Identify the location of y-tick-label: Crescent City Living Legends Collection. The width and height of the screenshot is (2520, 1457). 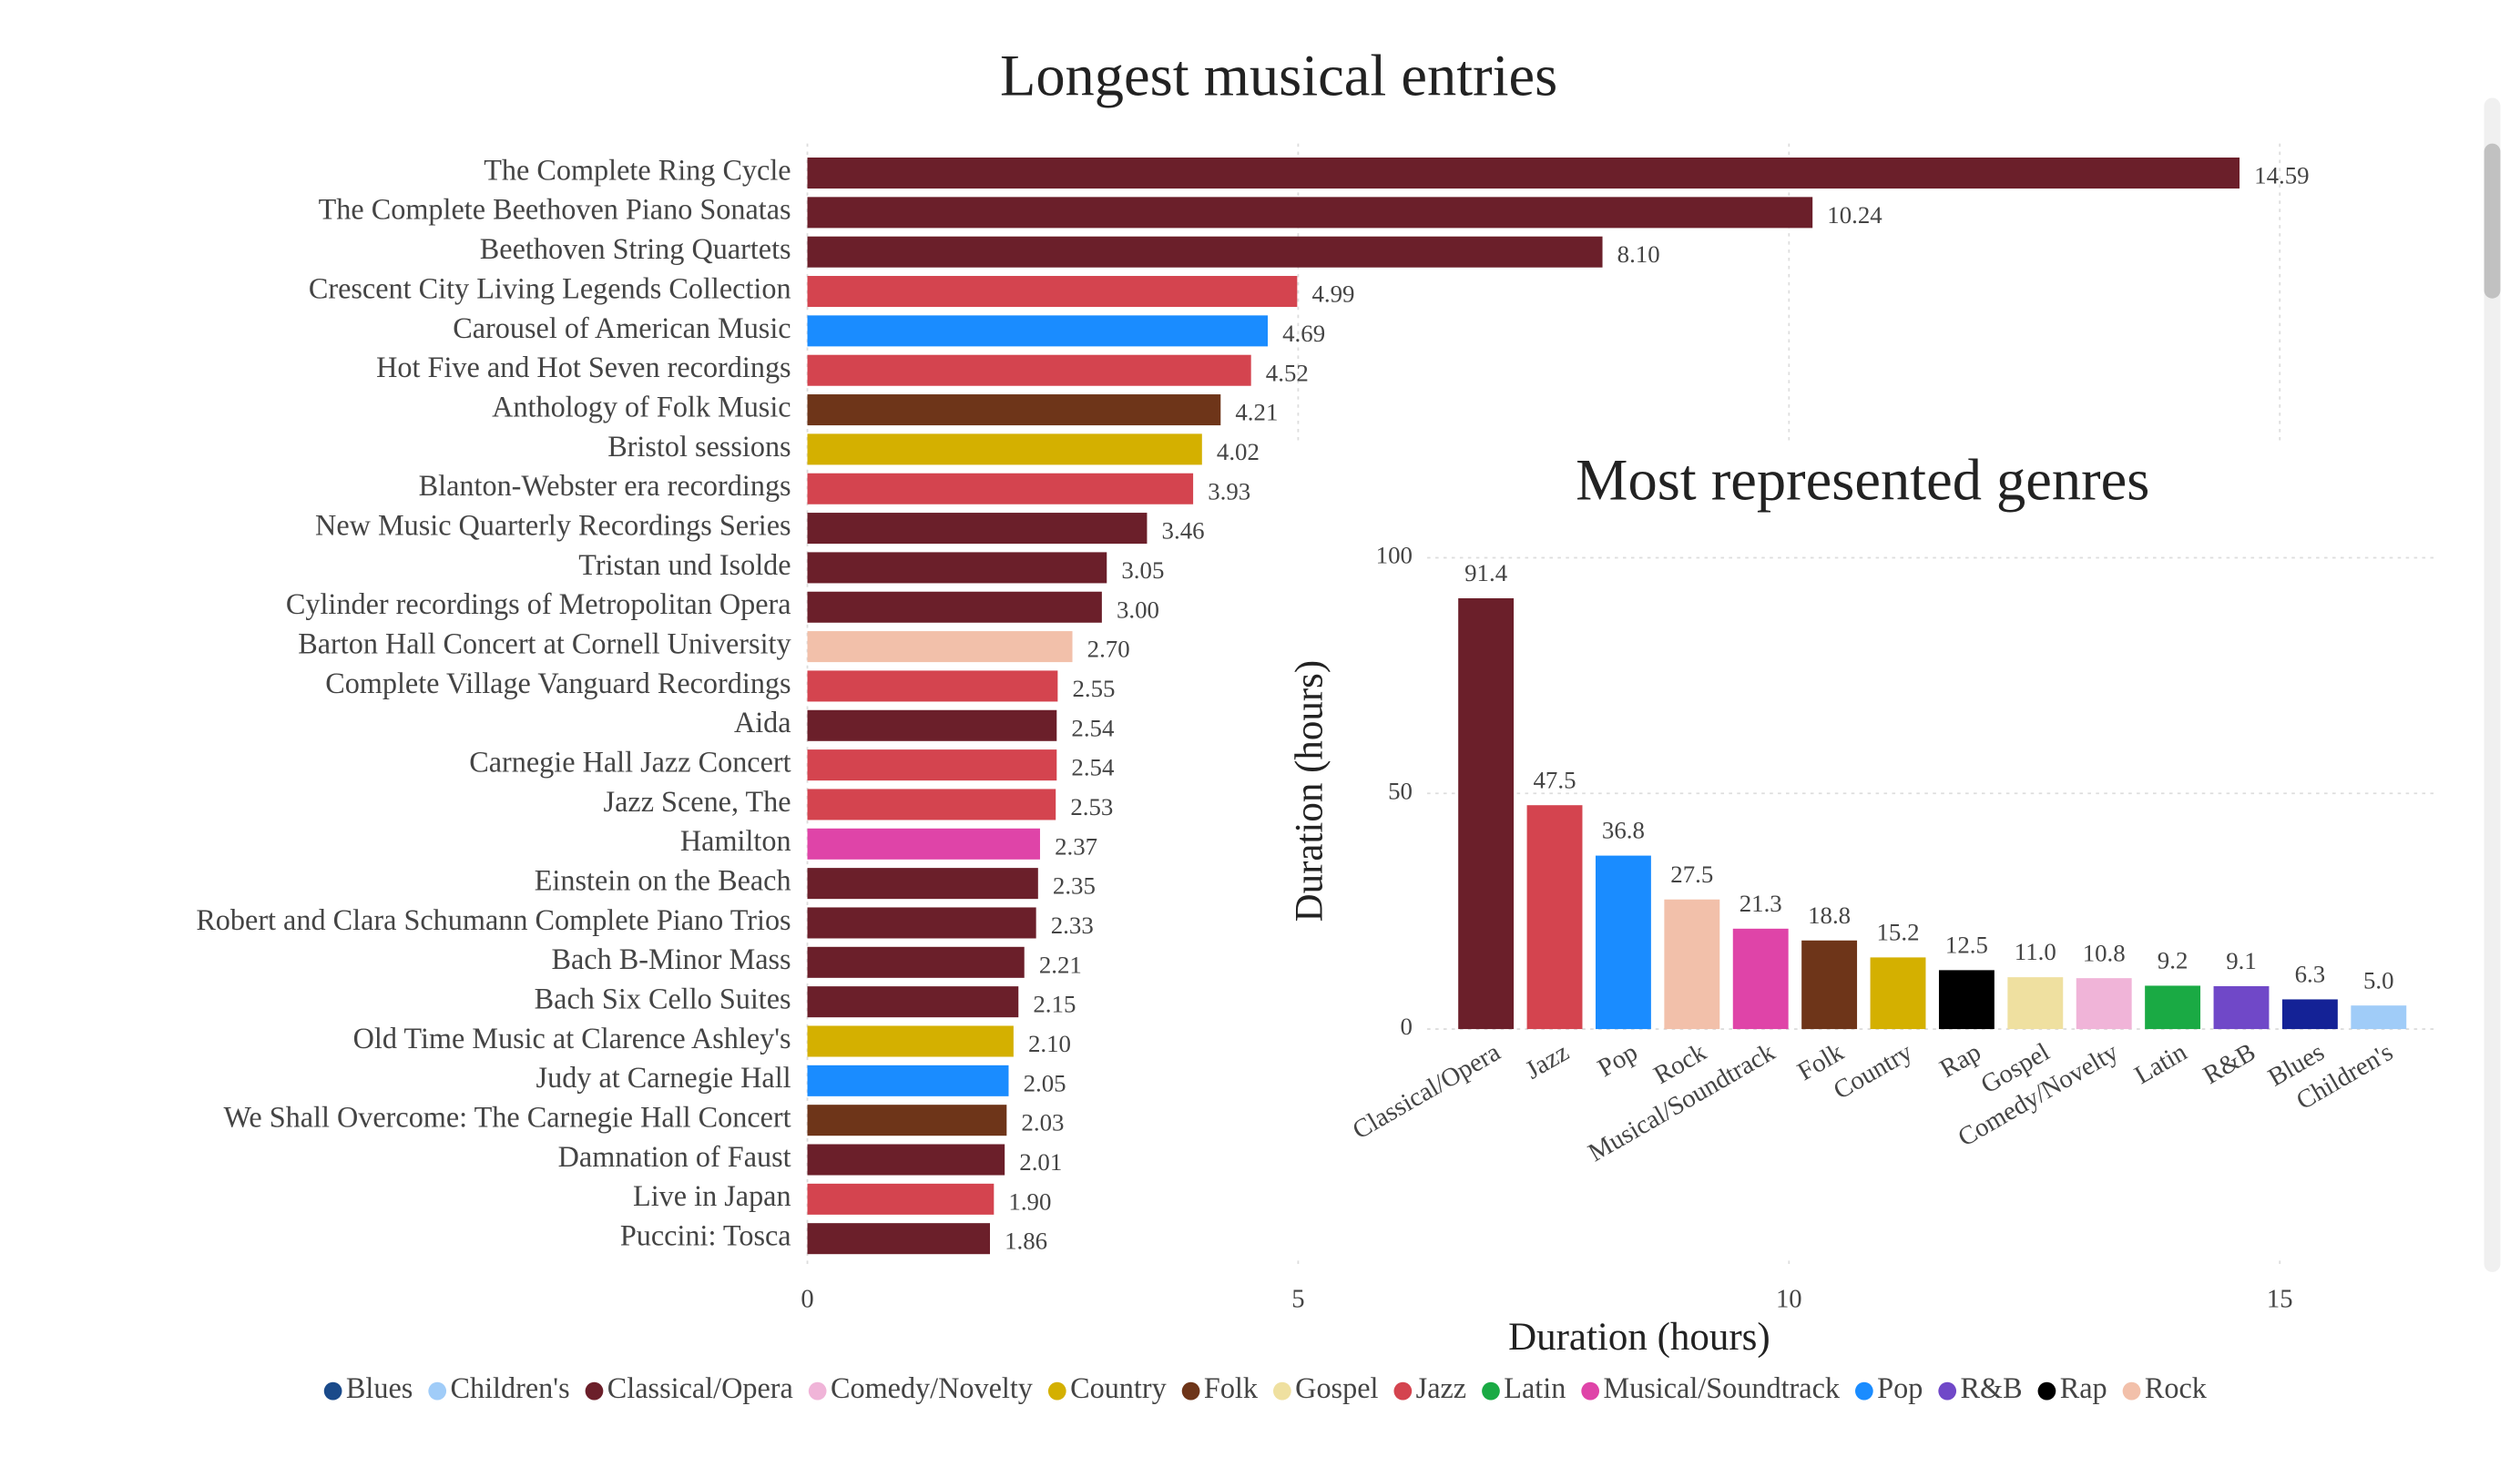
(550, 288).